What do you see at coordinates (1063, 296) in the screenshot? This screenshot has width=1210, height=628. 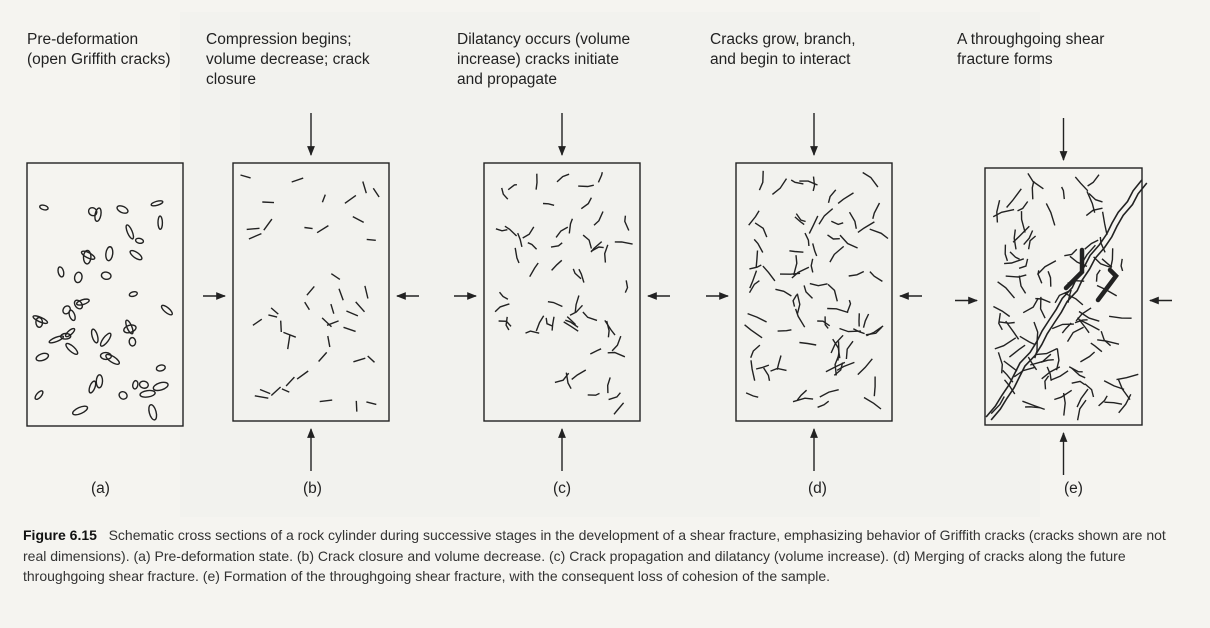 I see `rock-sample-e` at bounding box center [1063, 296].